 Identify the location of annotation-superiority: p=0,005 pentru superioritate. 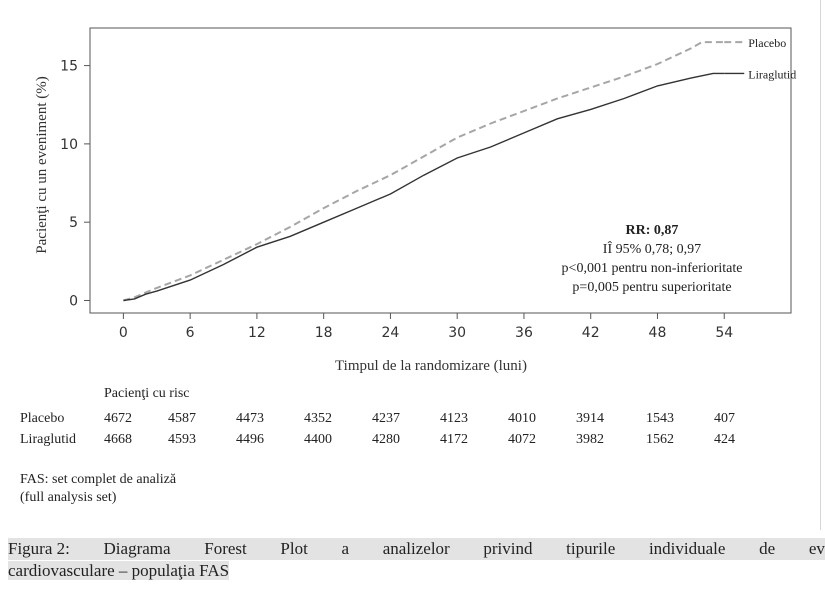
(651, 287).